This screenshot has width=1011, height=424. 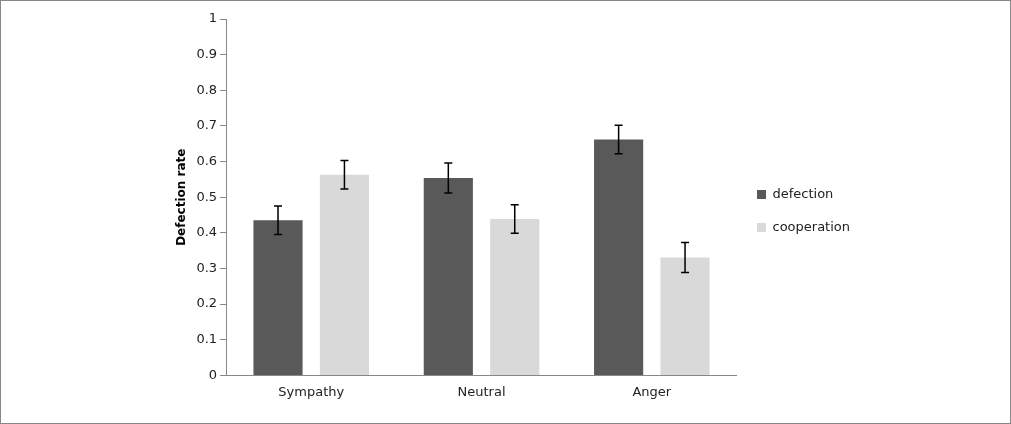 I want to click on legend-label: defection, so click(x=803, y=193).